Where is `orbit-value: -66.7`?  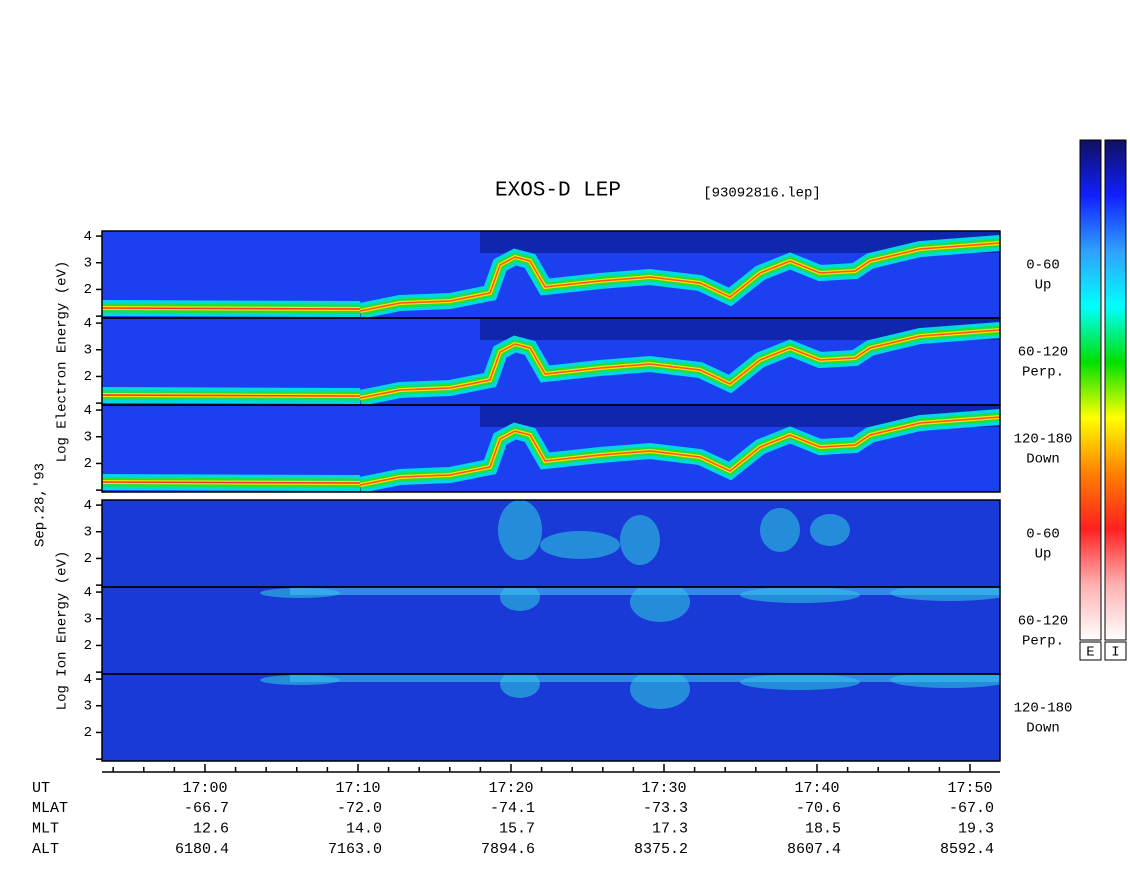
orbit-value: -66.7 is located at coordinates (206, 808).